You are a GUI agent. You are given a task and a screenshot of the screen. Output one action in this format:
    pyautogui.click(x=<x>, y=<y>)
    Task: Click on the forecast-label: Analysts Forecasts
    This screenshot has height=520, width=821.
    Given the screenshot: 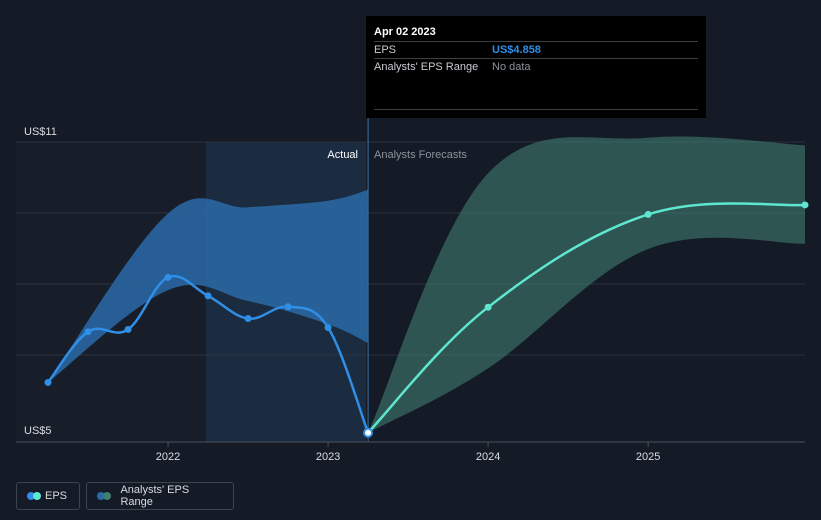 What is the action you would take?
    pyautogui.click(x=420, y=155)
    